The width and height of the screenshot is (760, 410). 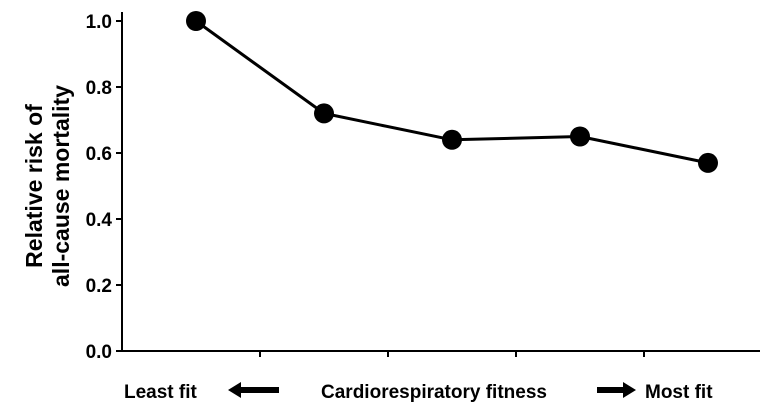 What do you see at coordinates (161, 392) in the screenshot?
I see `x-caption-least-fit: Least fit` at bounding box center [161, 392].